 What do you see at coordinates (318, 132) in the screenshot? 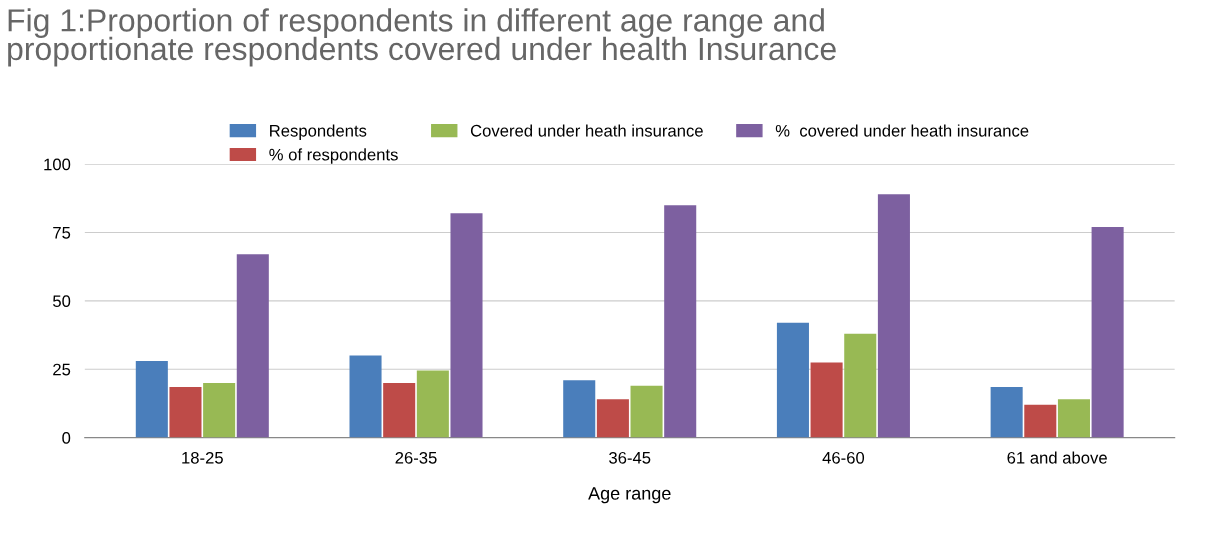
I see `legend-label: Respondents` at bounding box center [318, 132].